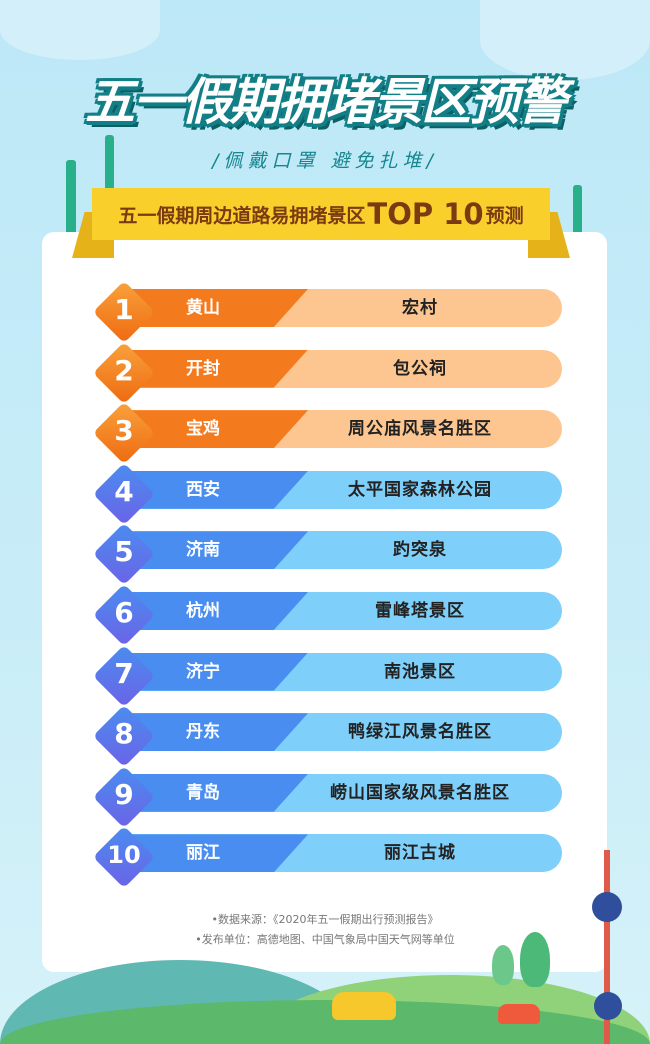 This screenshot has height=1044, width=650. What do you see at coordinates (124, 552) in the screenshot?
I see `rank-number: 5` at bounding box center [124, 552].